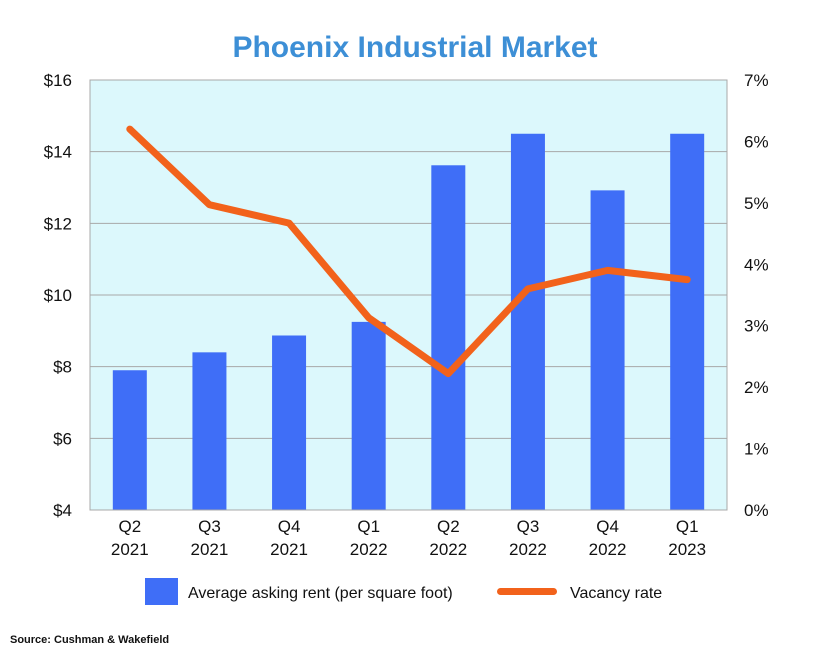 This screenshot has height=666, width=815. Describe the element at coordinates (130, 538) in the screenshot. I see `x-tick-label: Q2 2021` at that location.